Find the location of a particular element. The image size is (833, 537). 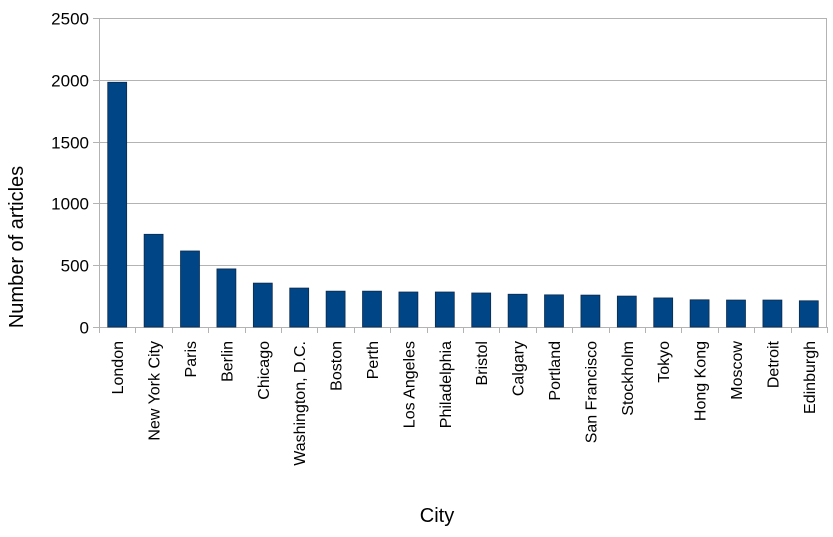

y-tick-label: 2000 is located at coordinates (70, 81).